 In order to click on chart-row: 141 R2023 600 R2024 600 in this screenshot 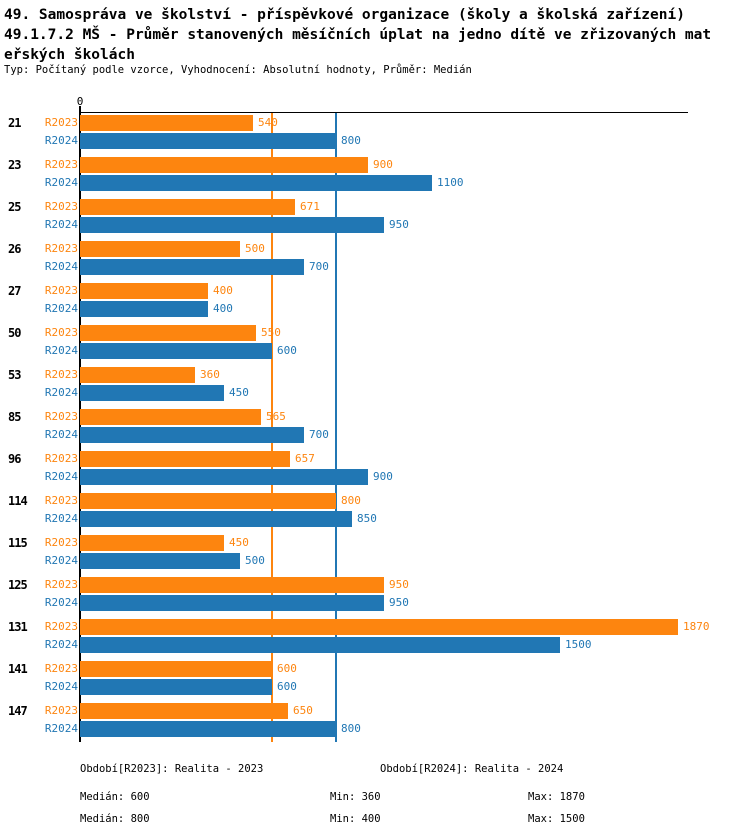, I will do `click(375, 678)`.